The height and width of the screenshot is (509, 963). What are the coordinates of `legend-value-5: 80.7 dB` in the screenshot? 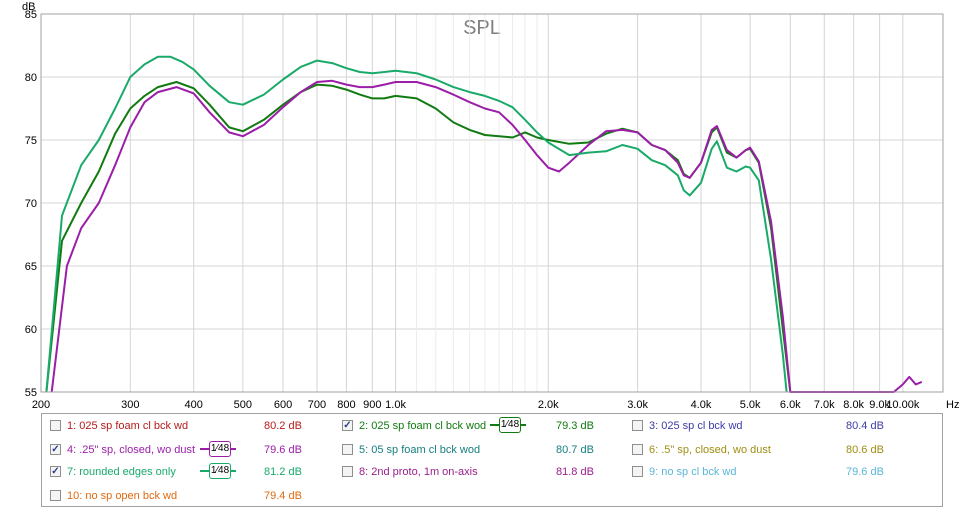 It's located at (575, 450).